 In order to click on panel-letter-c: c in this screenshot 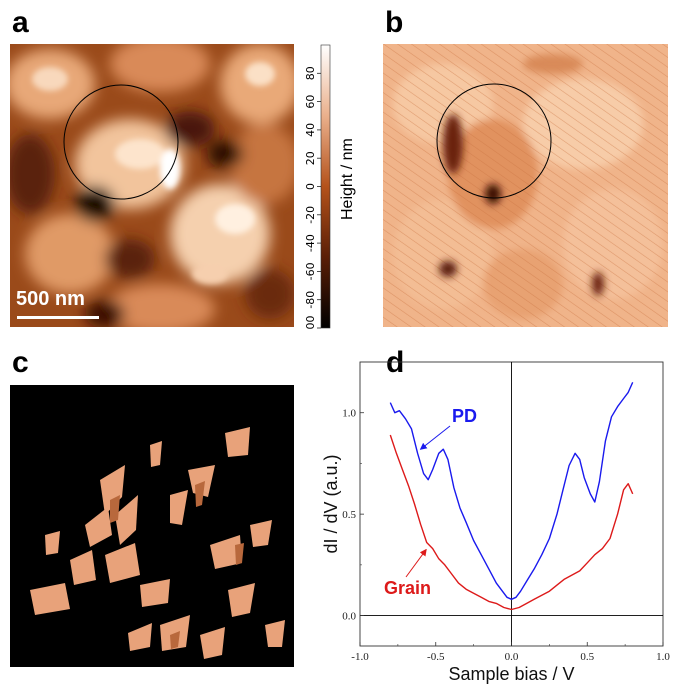, I will do `click(20, 362)`.